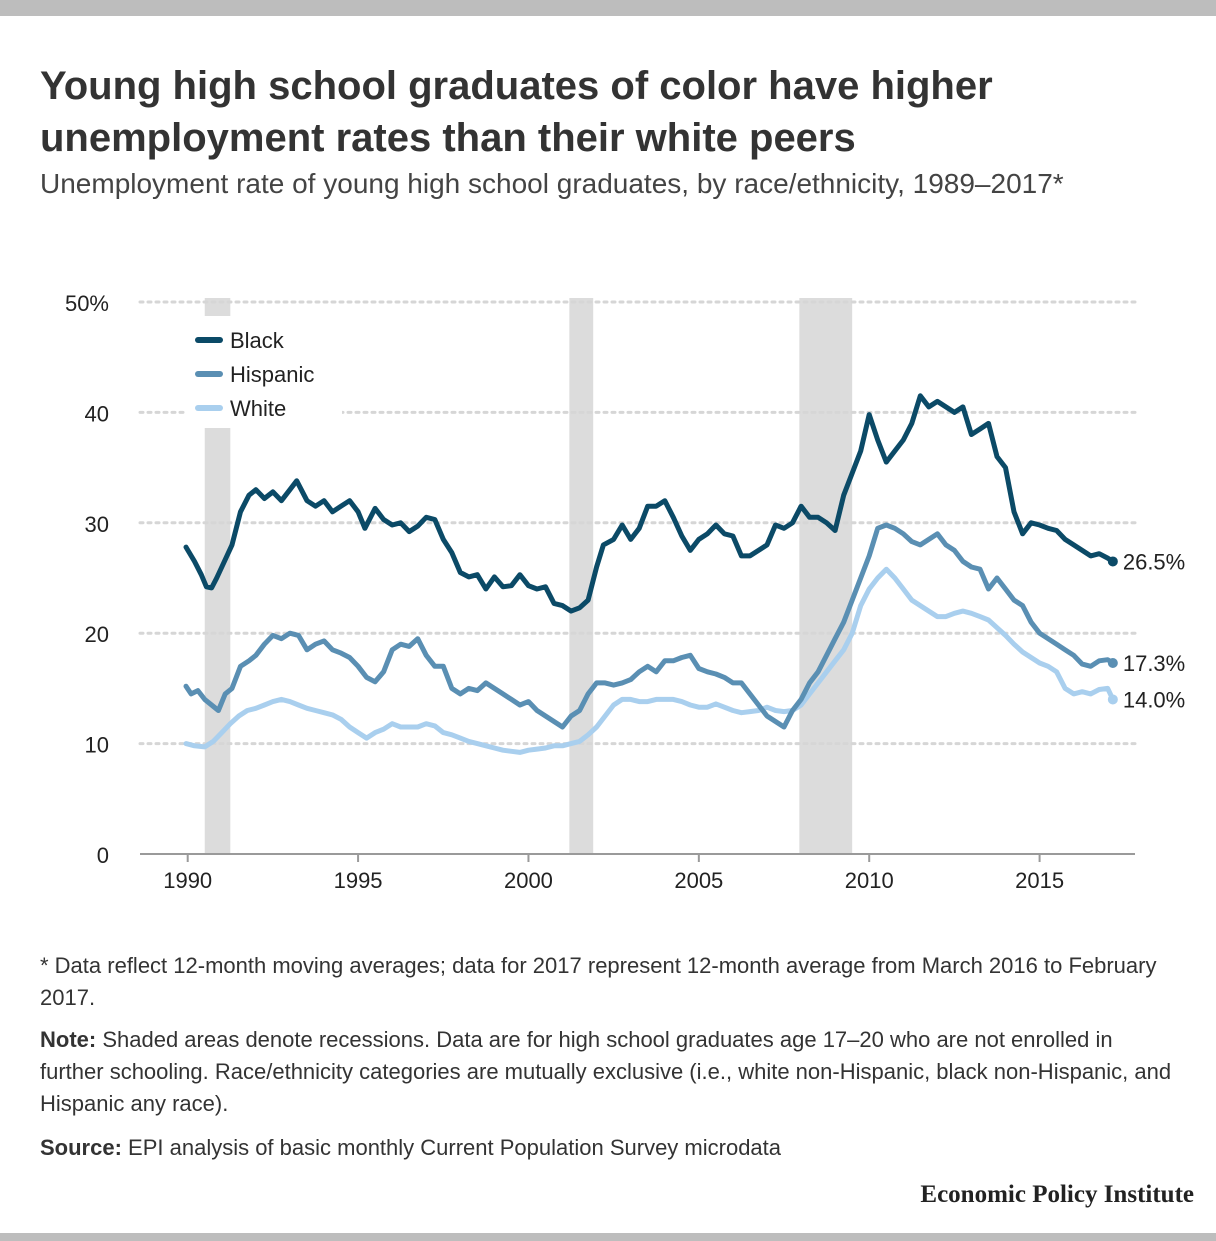 The width and height of the screenshot is (1216, 1241). I want to click on end-labels: 26.5% 17.3% 14.0%, so click(1154, 630).